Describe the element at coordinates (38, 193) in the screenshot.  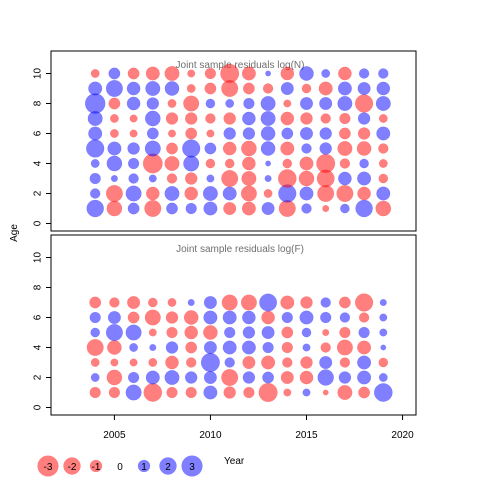
I see `y-tick-label: 2` at that location.